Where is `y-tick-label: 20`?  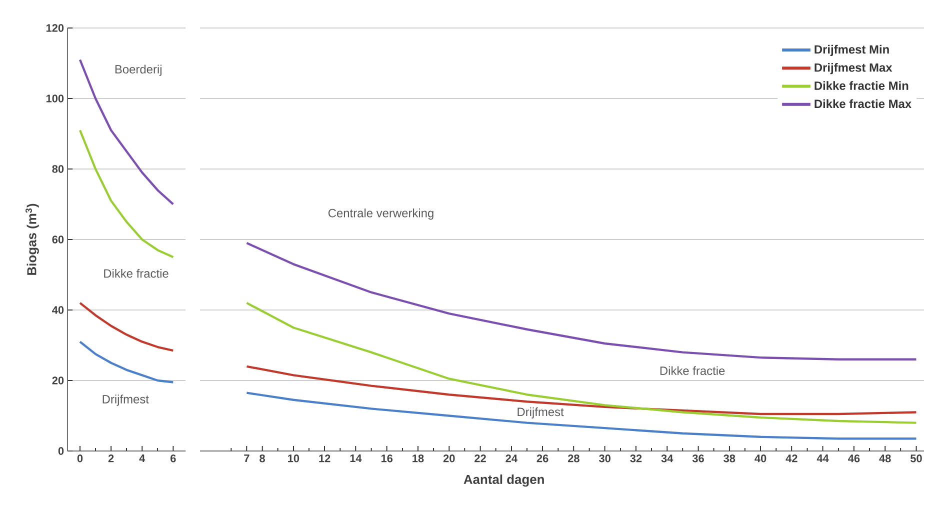
y-tick-label: 20 is located at coordinates (58, 380).